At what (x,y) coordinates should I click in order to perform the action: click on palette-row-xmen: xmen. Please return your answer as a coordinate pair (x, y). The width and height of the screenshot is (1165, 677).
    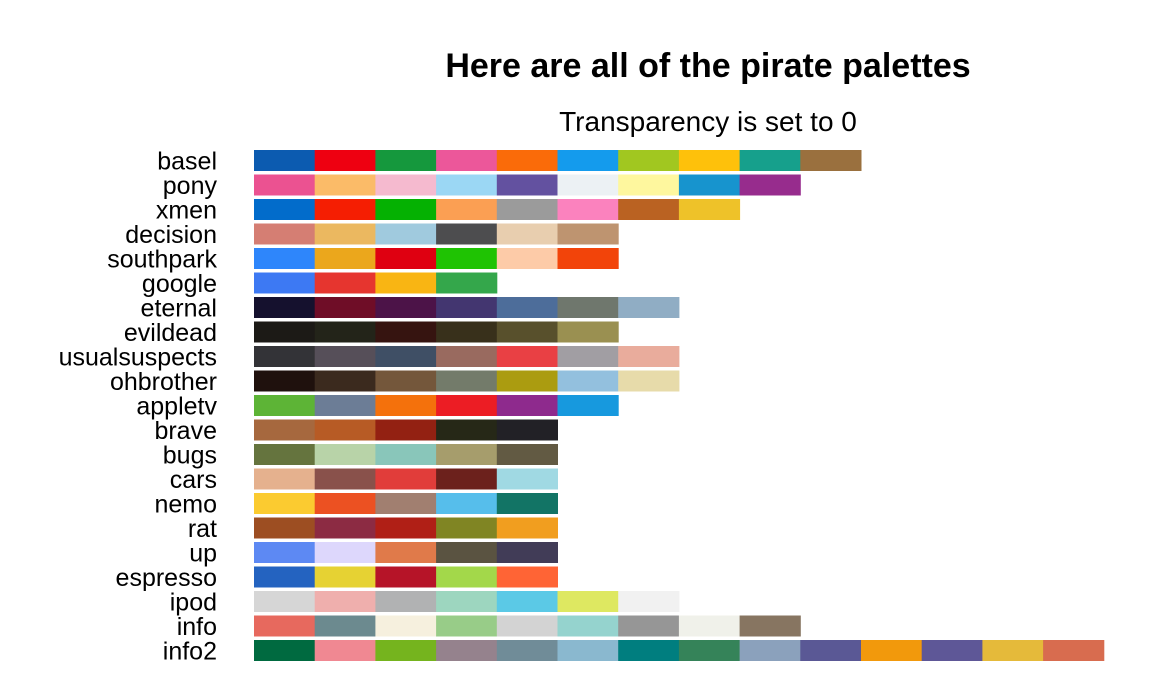
    Looking at the image, I should click on (448, 211).